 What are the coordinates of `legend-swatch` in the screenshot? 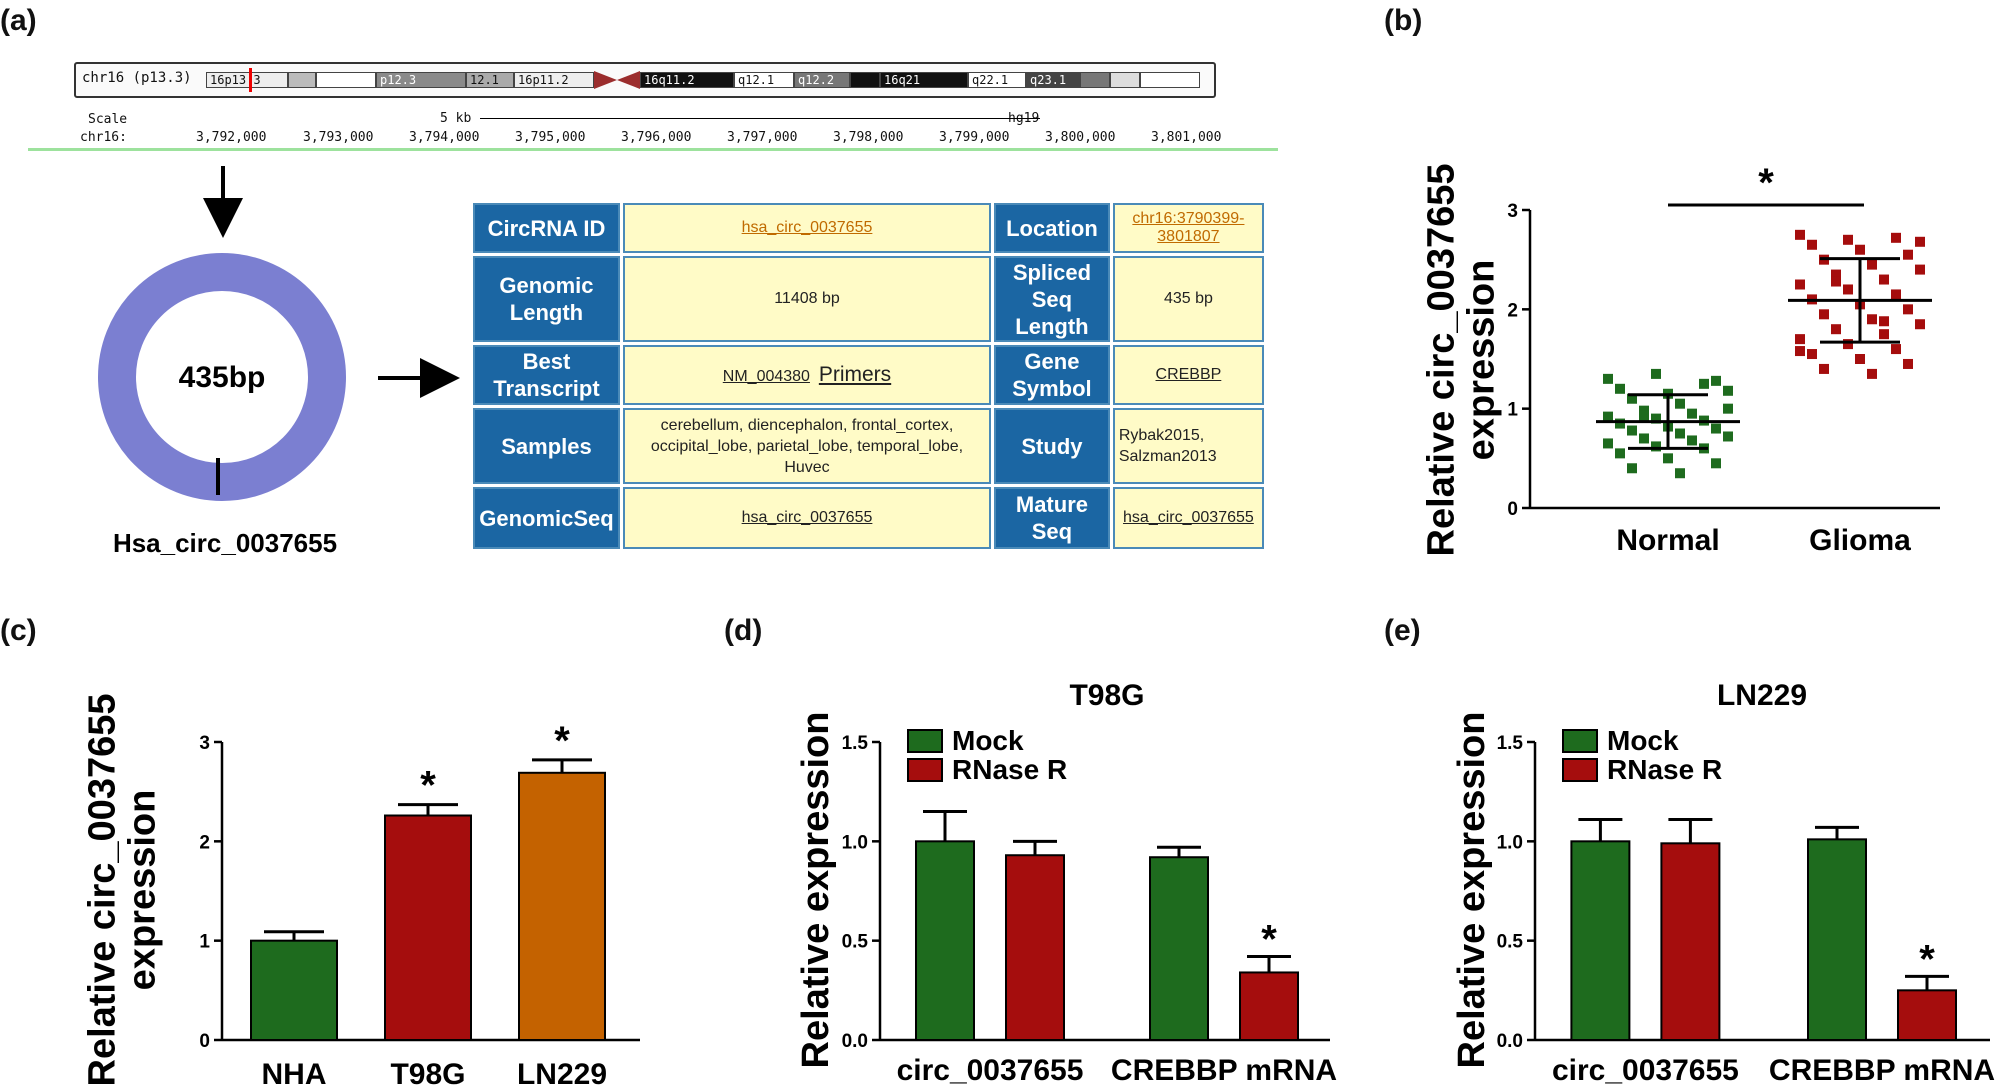 It's located at (1580, 741).